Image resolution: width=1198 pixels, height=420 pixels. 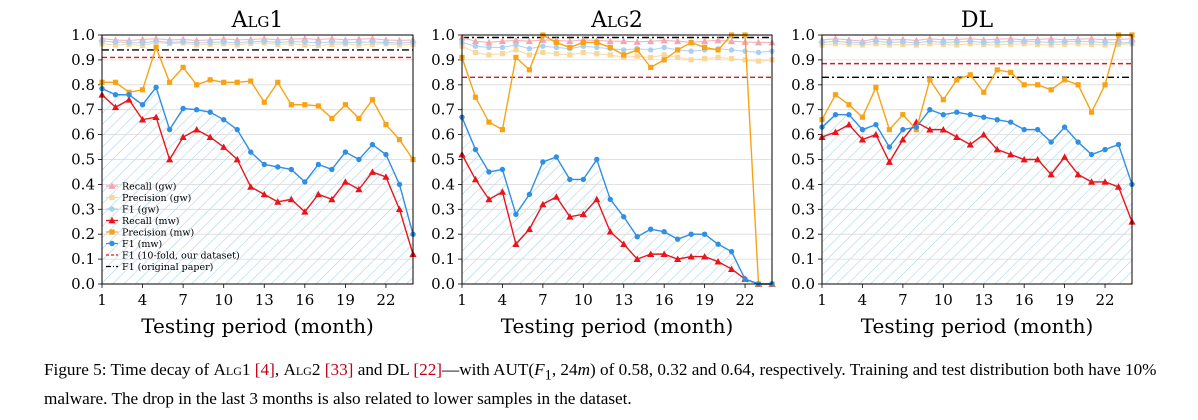 I want to click on legend-marker, so click(x=112, y=243).